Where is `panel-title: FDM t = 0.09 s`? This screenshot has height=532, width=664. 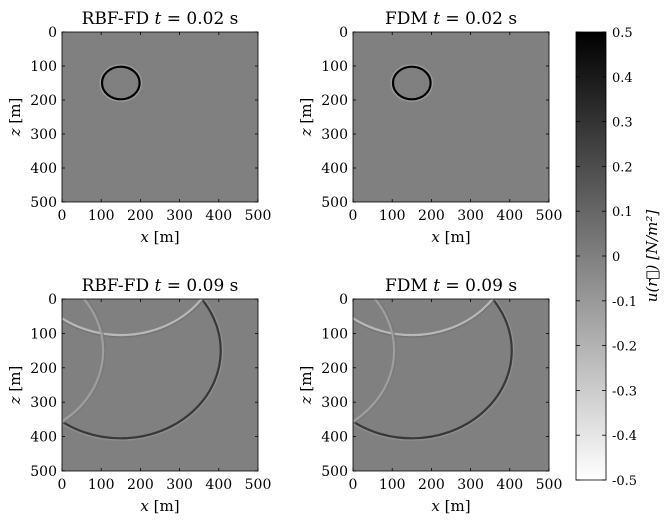
panel-title: FDM t = 0.09 s is located at coordinates (451, 286).